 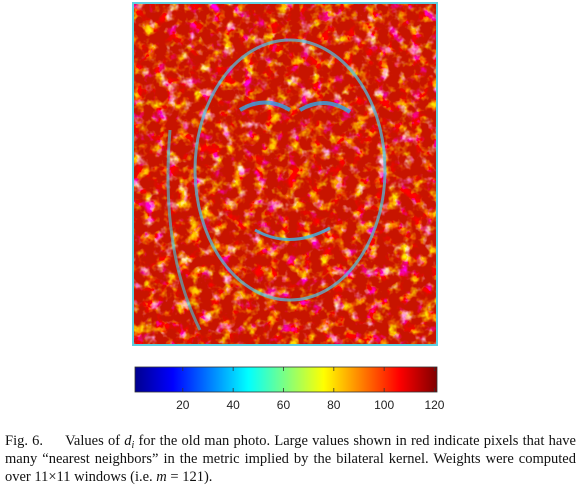 What do you see at coordinates (189, 477) in the screenshot?
I see `caption-text: = 121).` at bounding box center [189, 477].